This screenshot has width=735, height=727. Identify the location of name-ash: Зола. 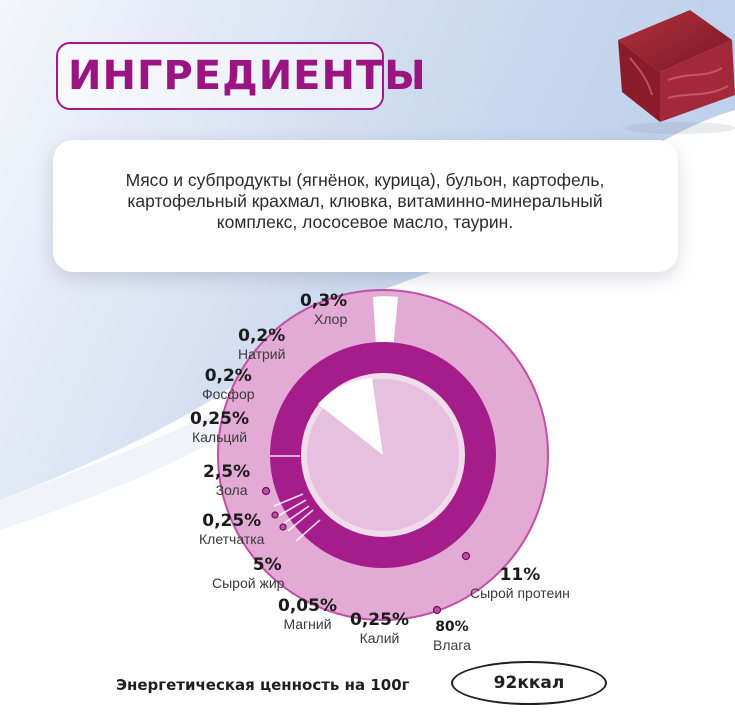
(231, 490).